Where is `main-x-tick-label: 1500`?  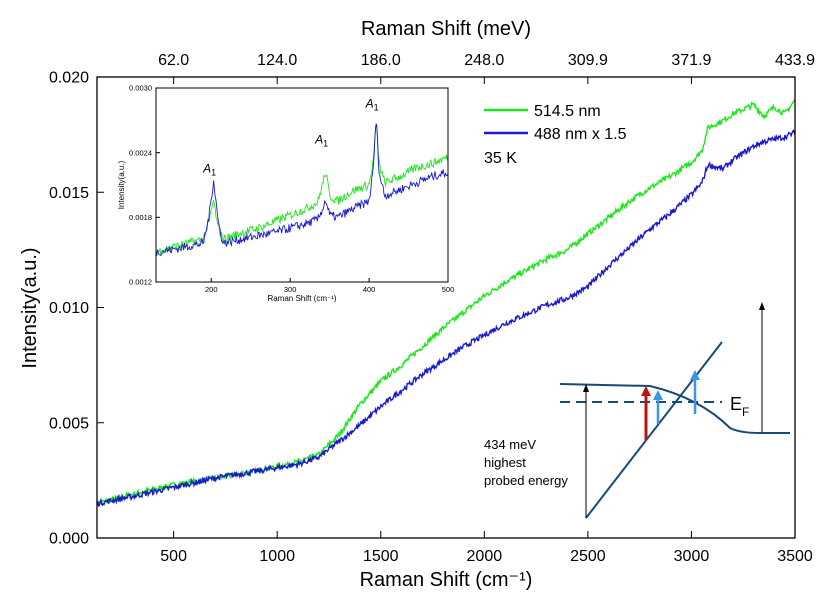 main-x-tick-label: 1500 is located at coordinates (381, 556).